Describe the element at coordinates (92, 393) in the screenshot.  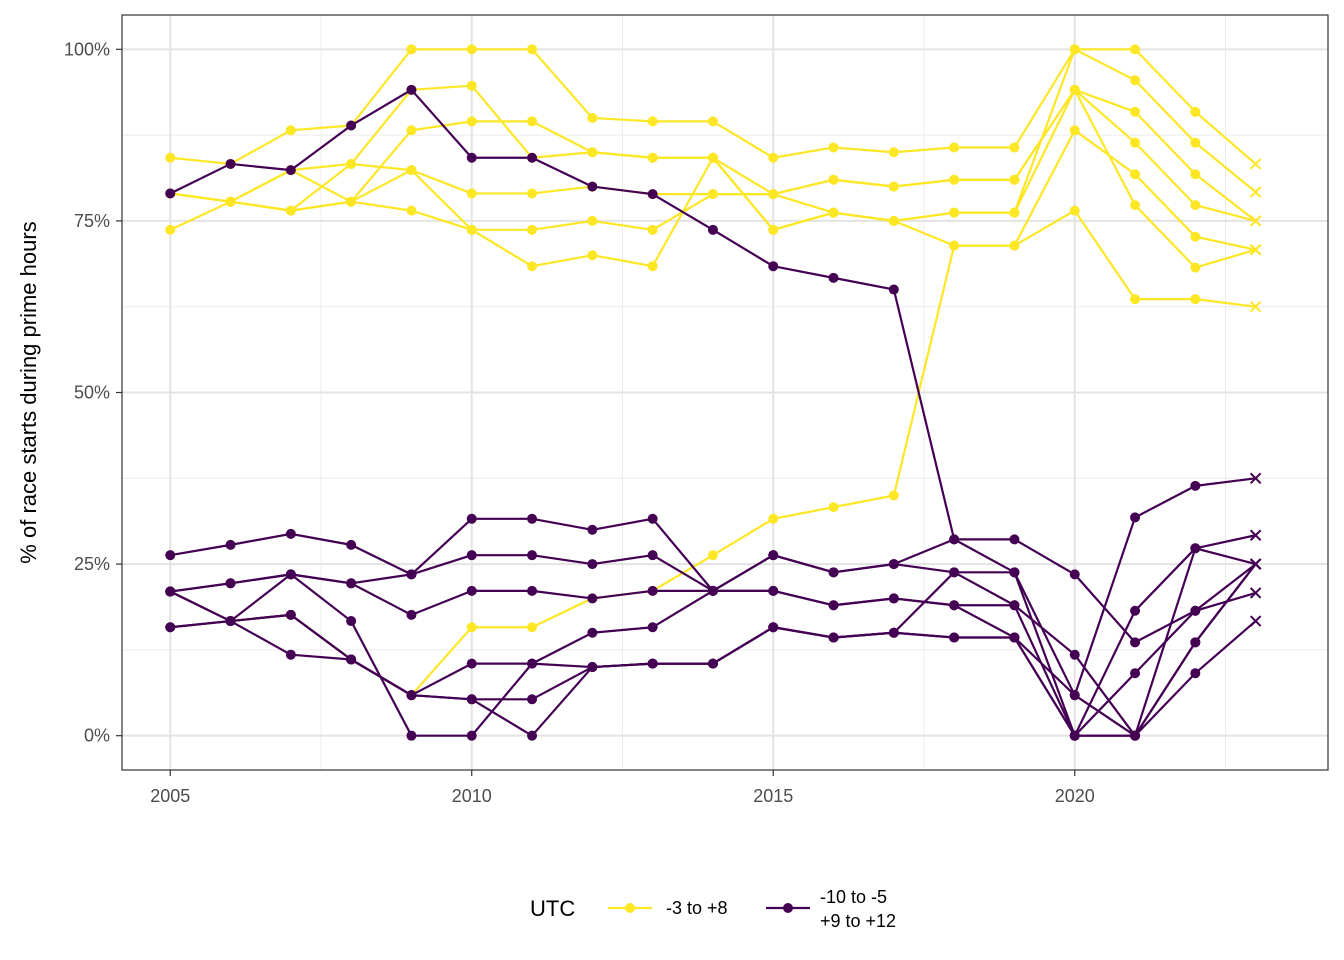
I see `y-tick-label: 50%` at that location.